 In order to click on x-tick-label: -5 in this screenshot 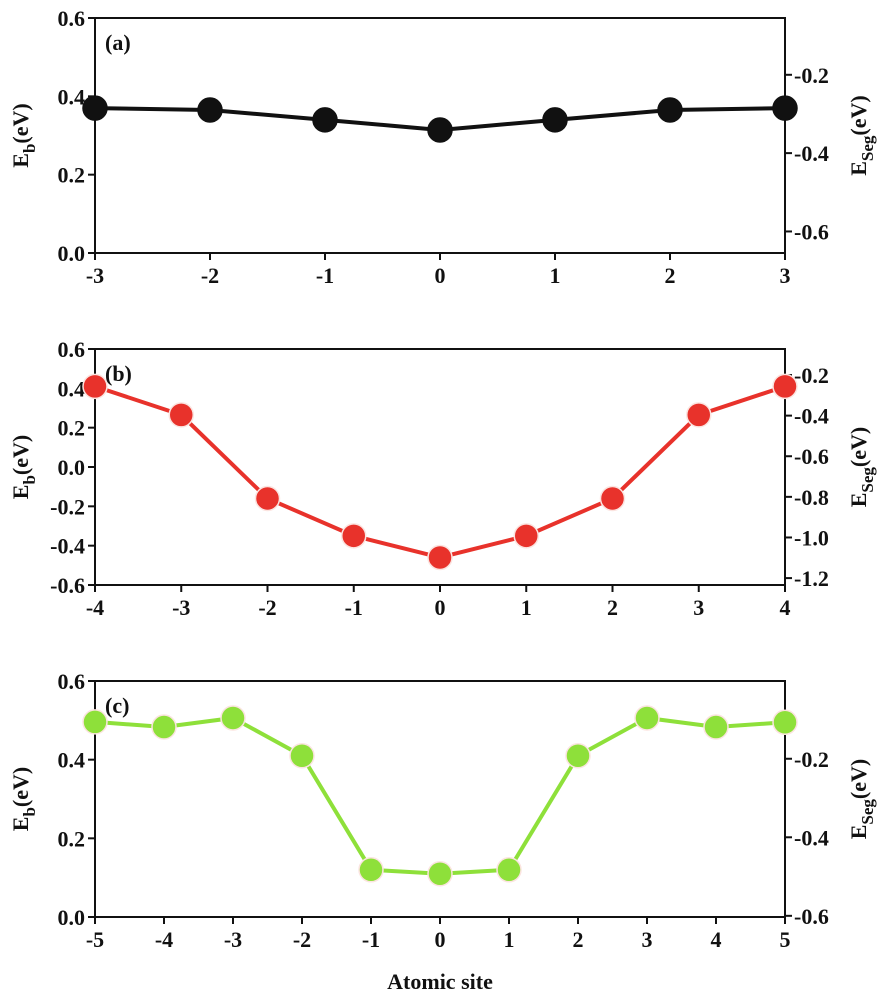, I will do `click(95, 939)`.